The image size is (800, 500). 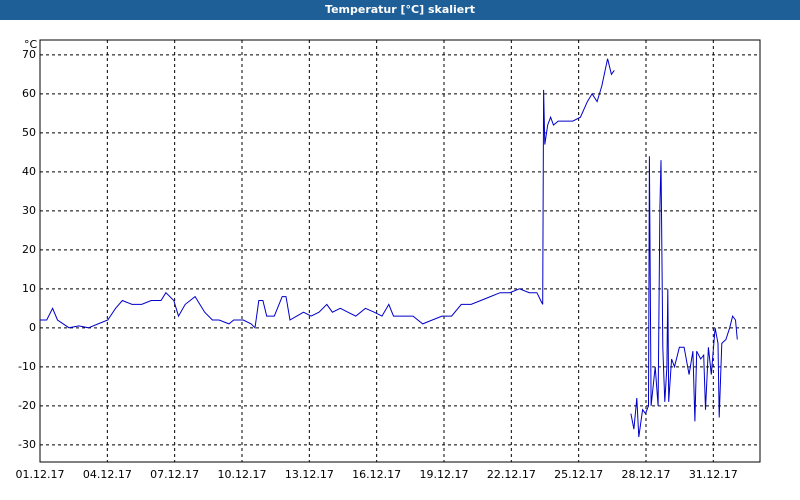 What do you see at coordinates (443, 474) in the screenshot?
I see `x-tick-label: 19.12.17` at bounding box center [443, 474].